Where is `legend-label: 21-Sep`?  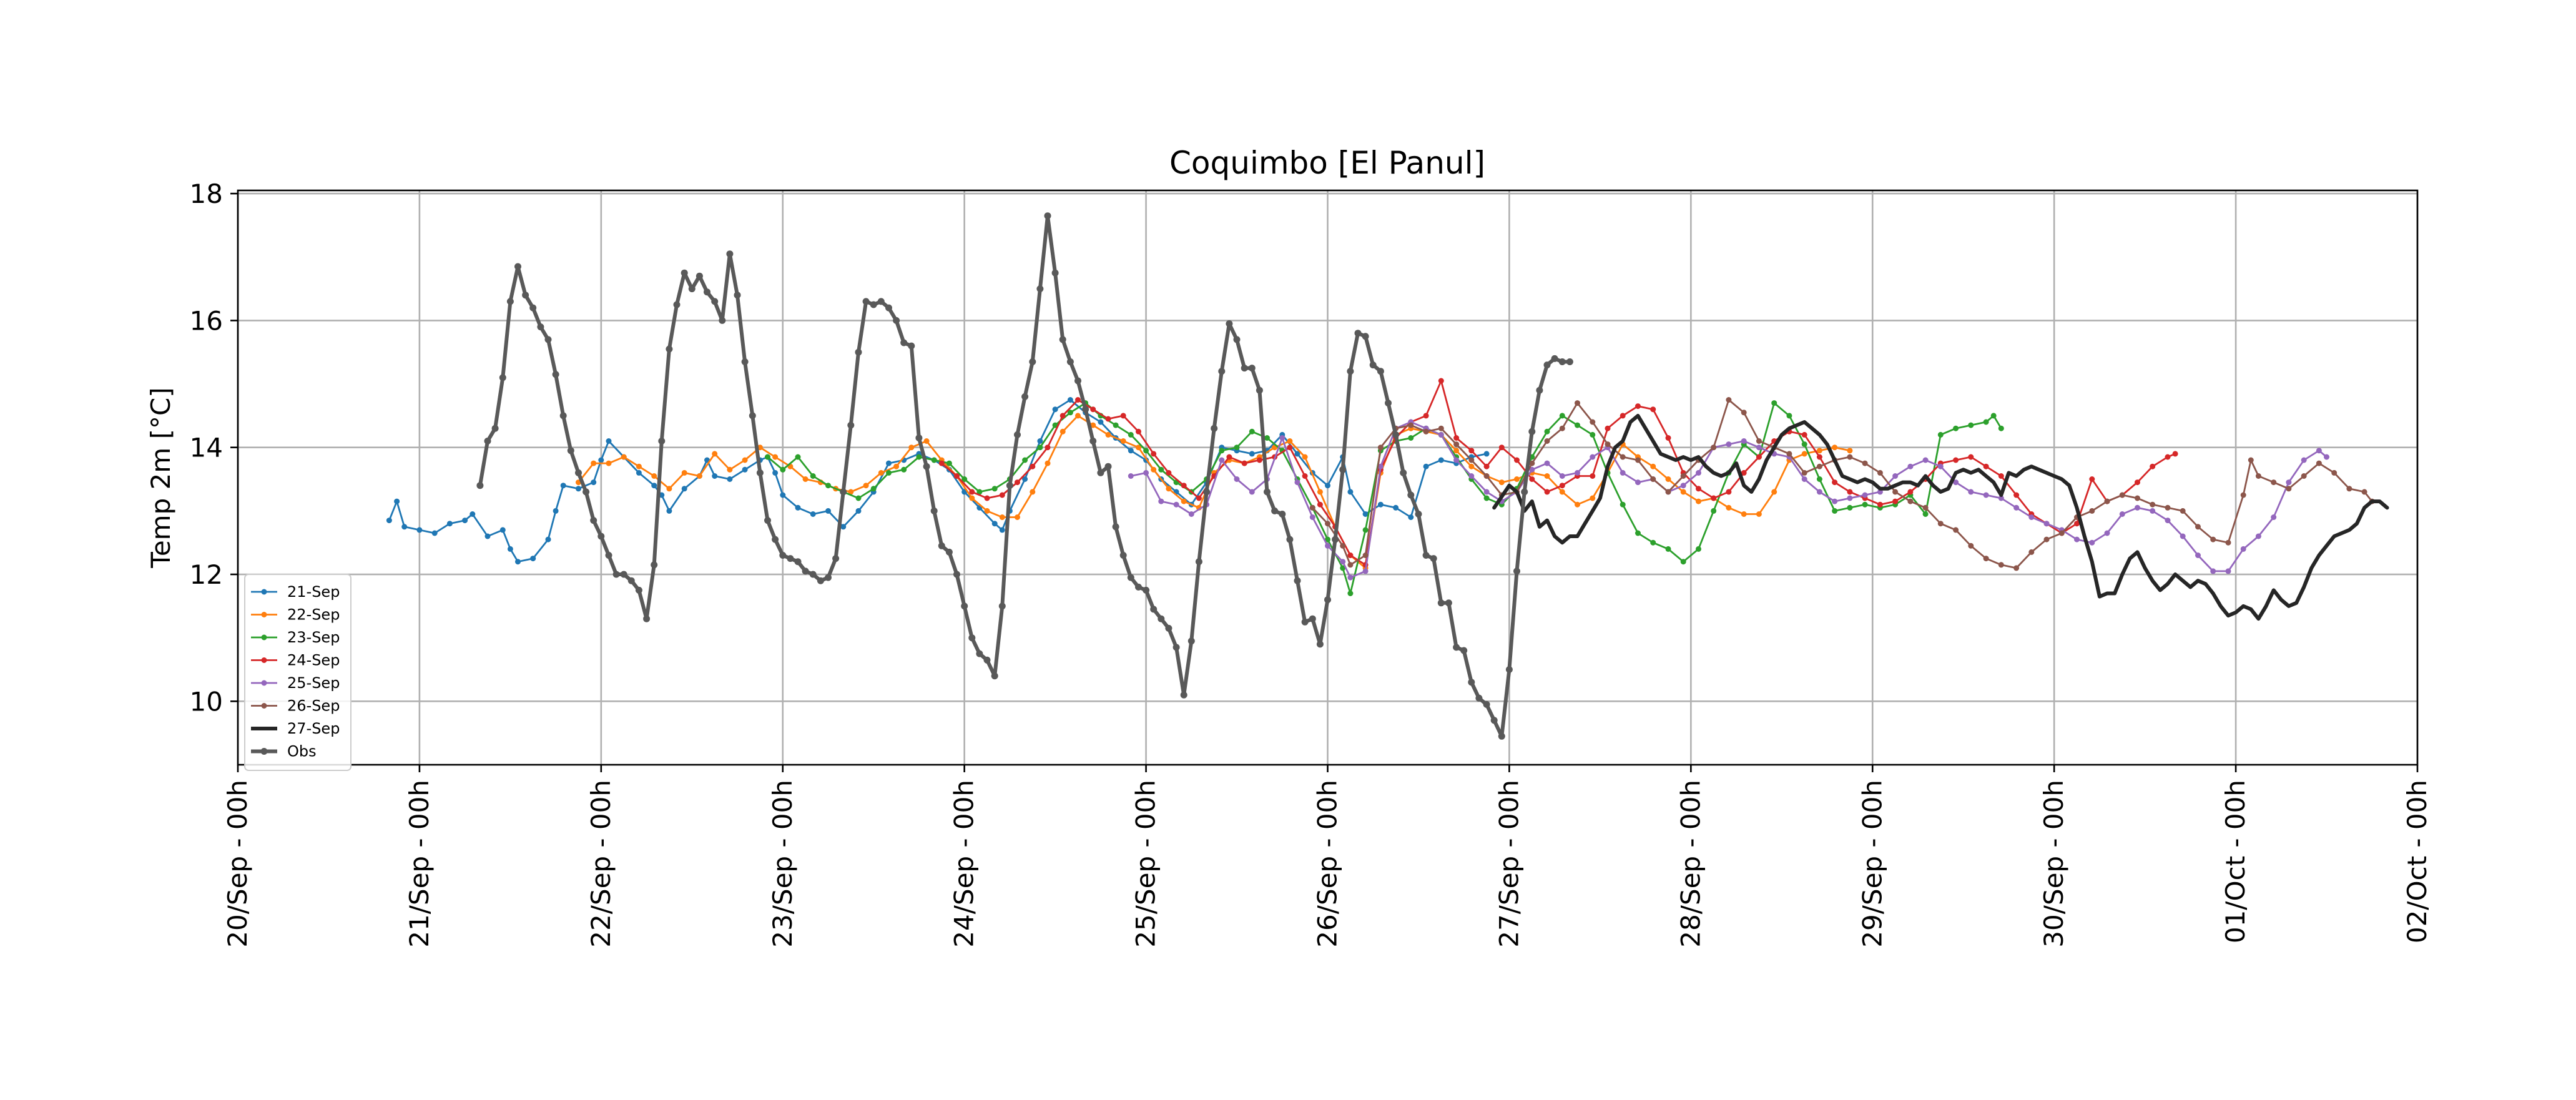 legend-label: 21-Sep is located at coordinates (313, 592).